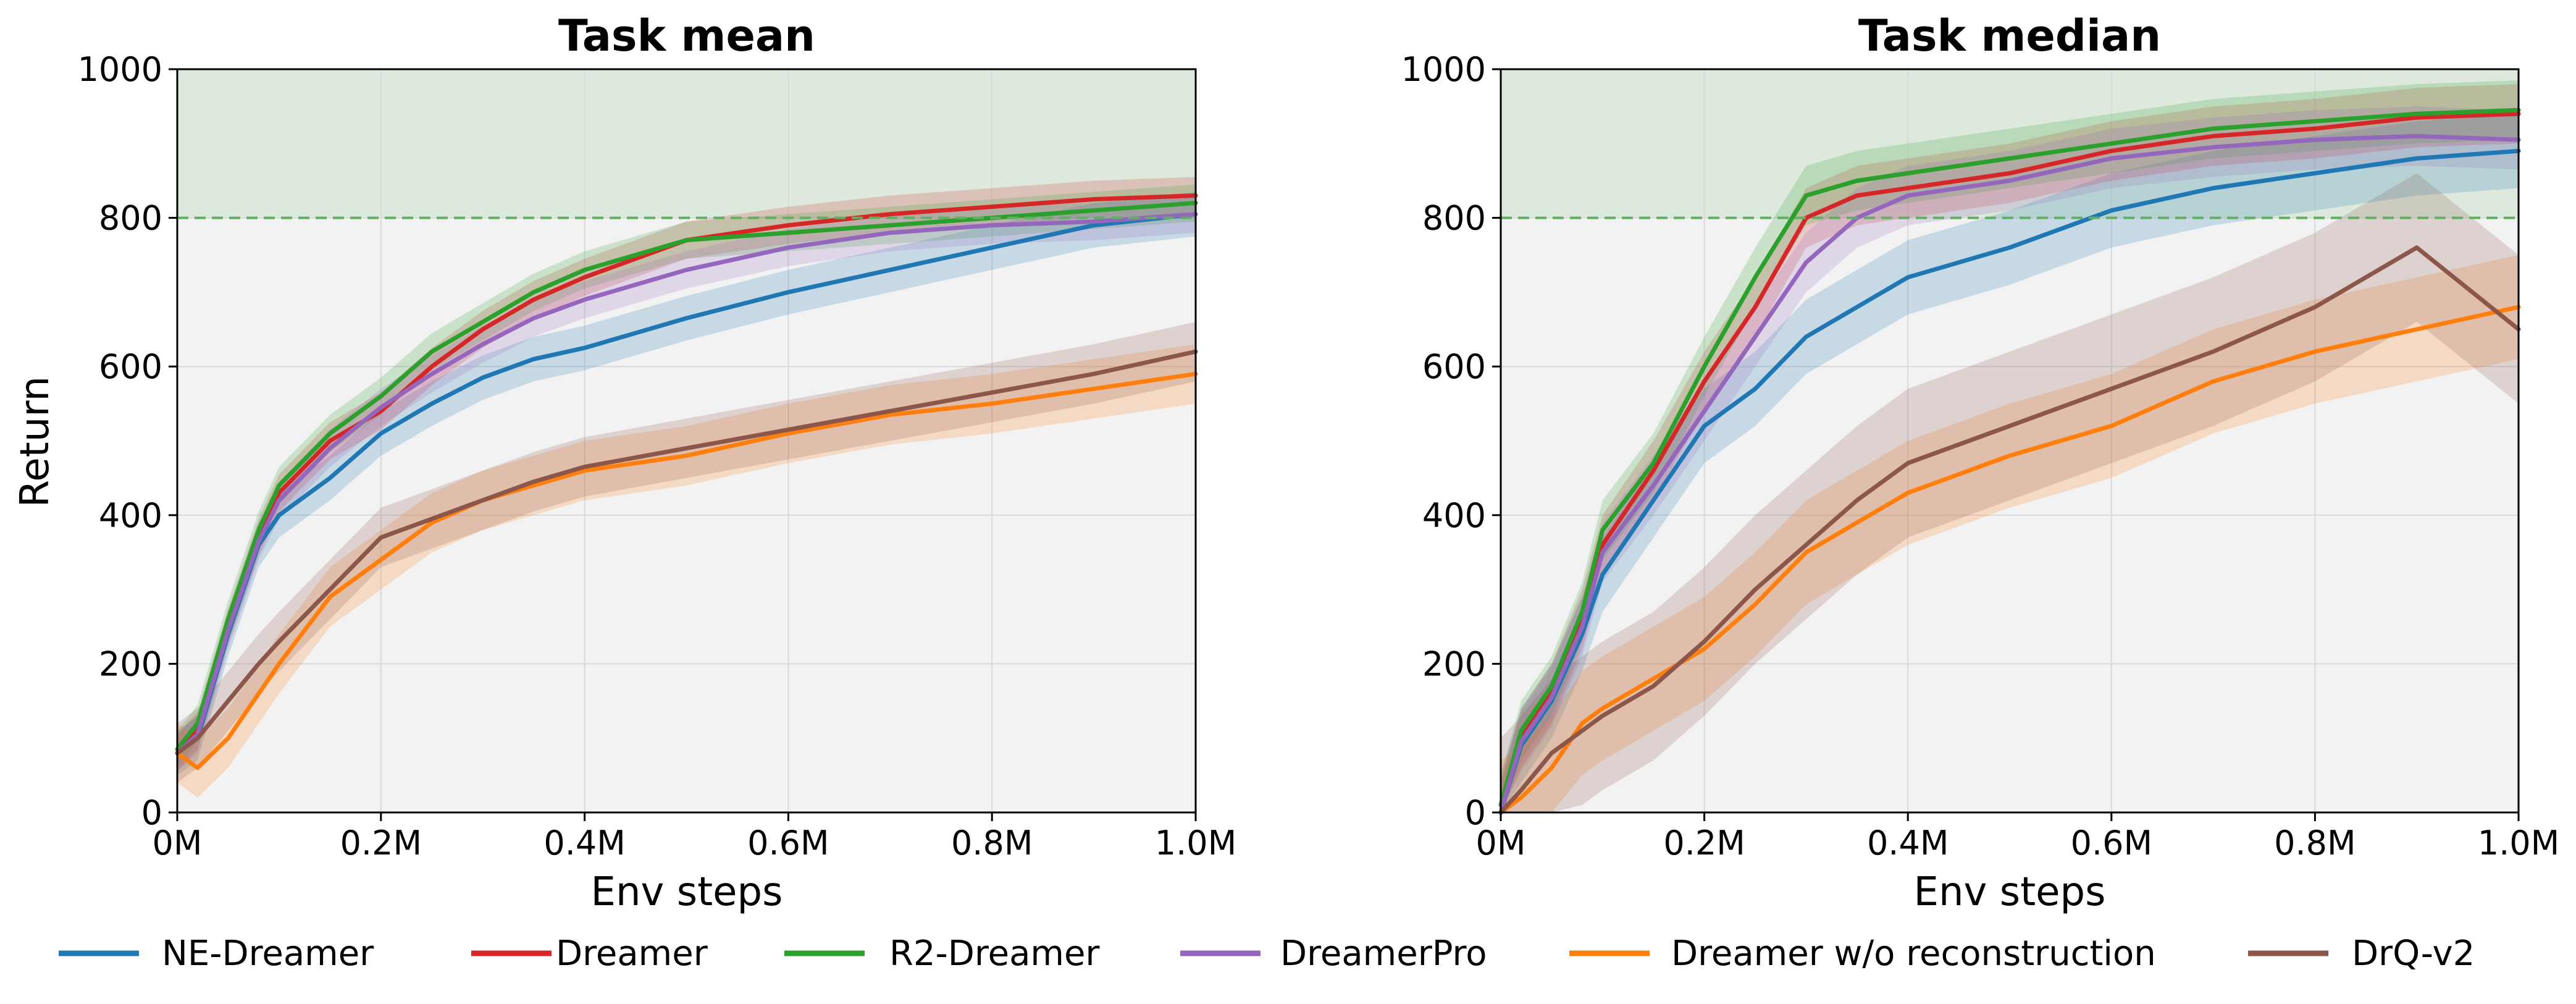 The width and height of the screenshot is (2576, 1004). What do you see at coordinates (995, 954) in the screenshot?
I see `legend-label-r2-dreamer: R2-Dreamer` at bounding box center [995, 954].